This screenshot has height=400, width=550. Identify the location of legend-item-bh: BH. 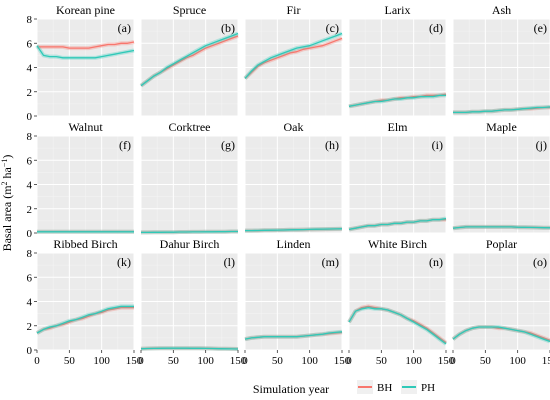
(374, 387).